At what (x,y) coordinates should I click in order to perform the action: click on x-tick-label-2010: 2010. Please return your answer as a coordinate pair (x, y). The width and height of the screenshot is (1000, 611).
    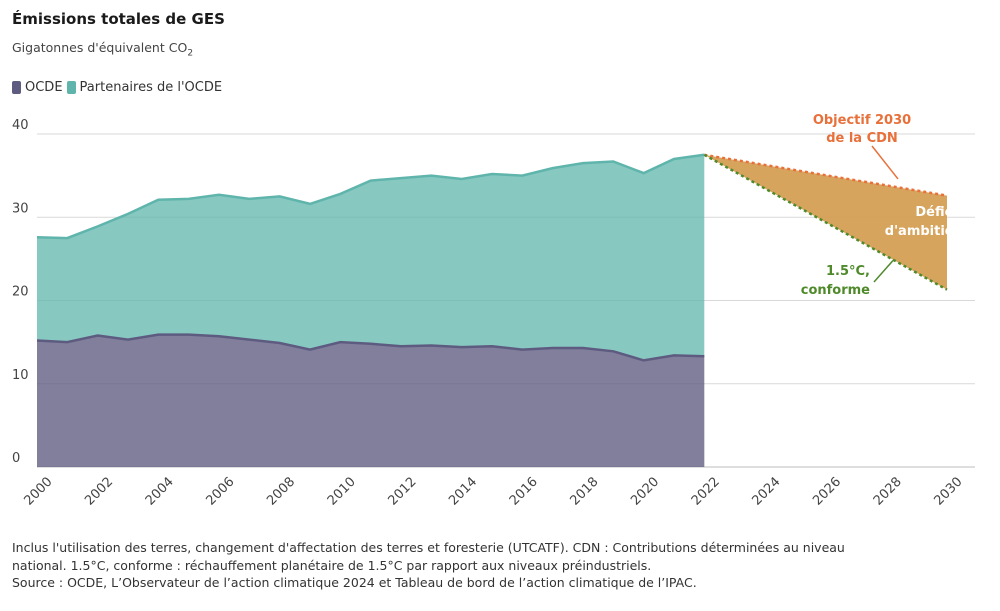
    Looking at the image, I should click on (342, 492).